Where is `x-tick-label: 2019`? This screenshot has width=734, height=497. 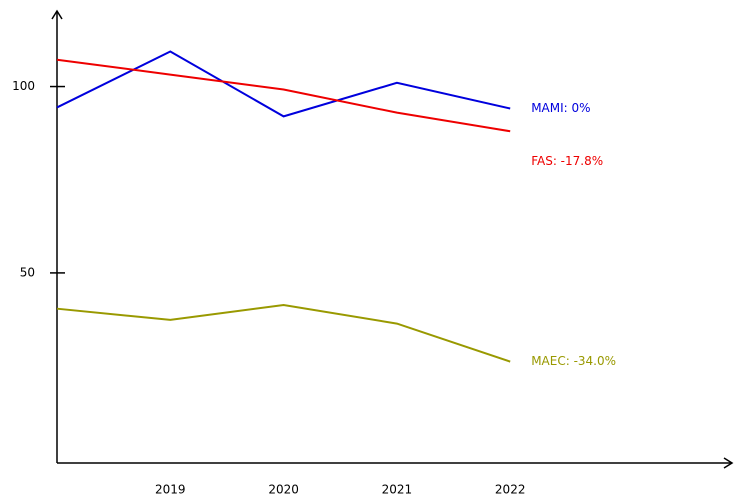
x-tick-label: 2019 is located at coordinates (170, 490).